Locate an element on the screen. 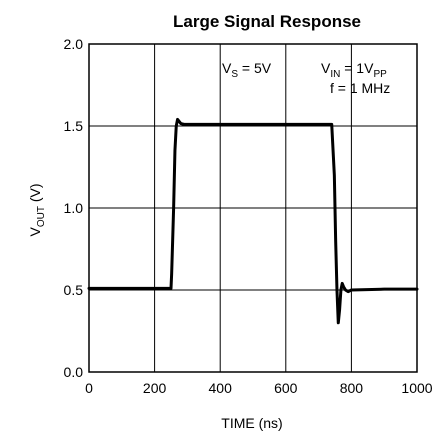  y-tick-label: 0.0 is located at coordinates (74, 372).